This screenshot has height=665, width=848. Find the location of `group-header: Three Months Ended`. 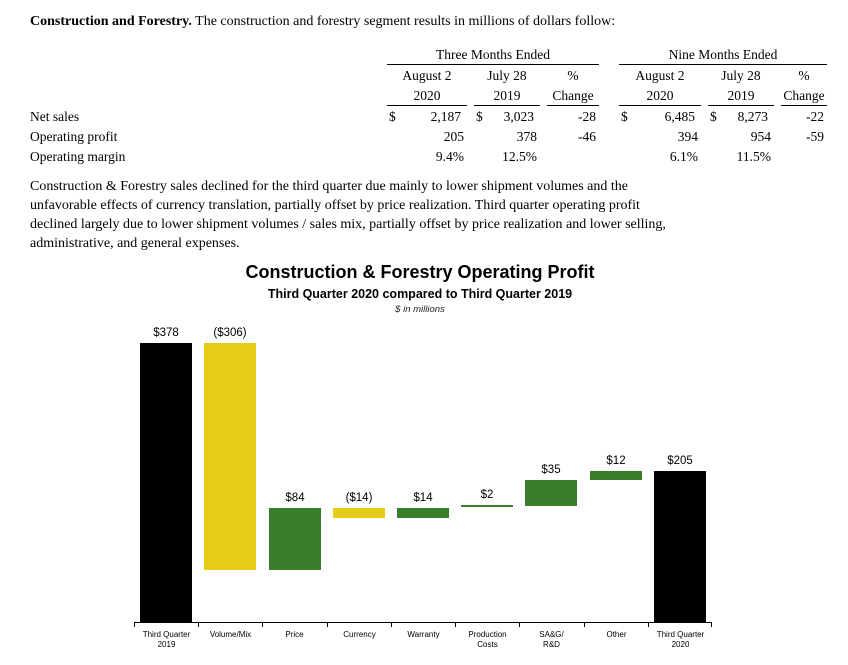

group-header: Three Months Ended is located at coordinates (493, 54).